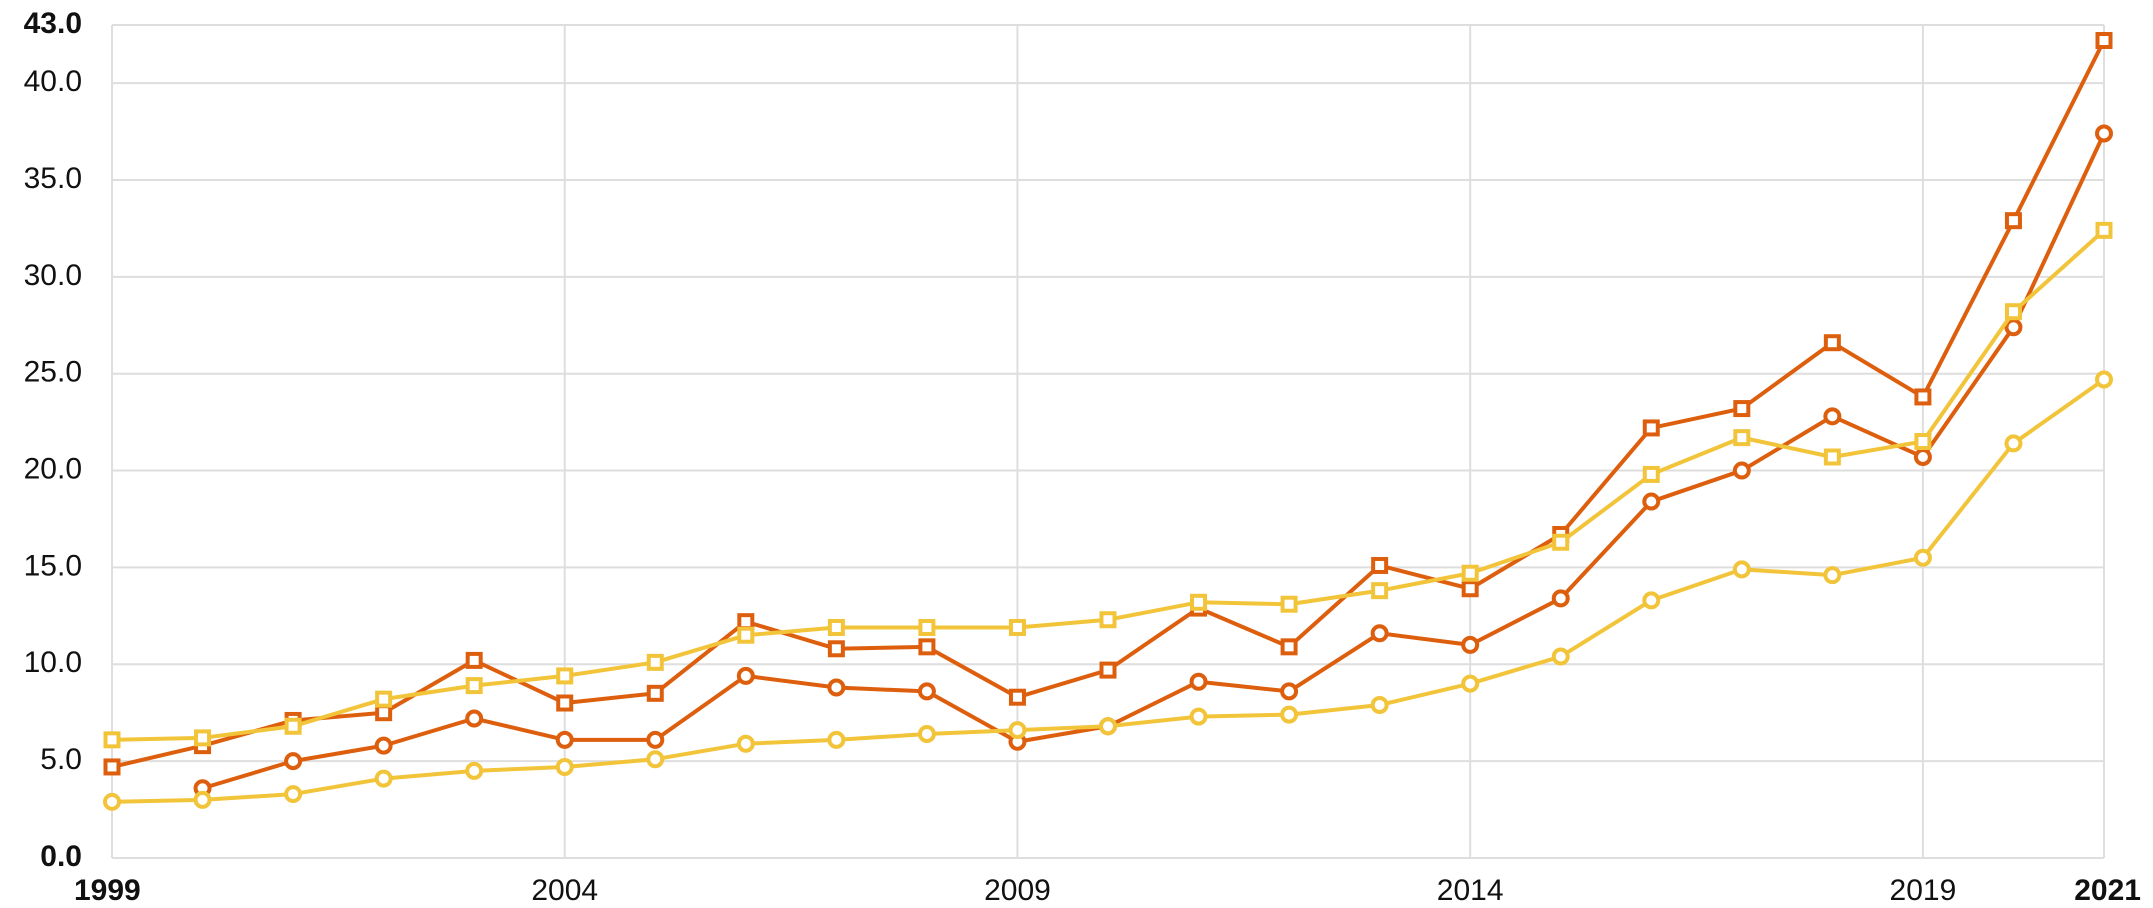 The image size is (2153, 908). I want to click on y-tick-label: 10.0, so click(53, 662).